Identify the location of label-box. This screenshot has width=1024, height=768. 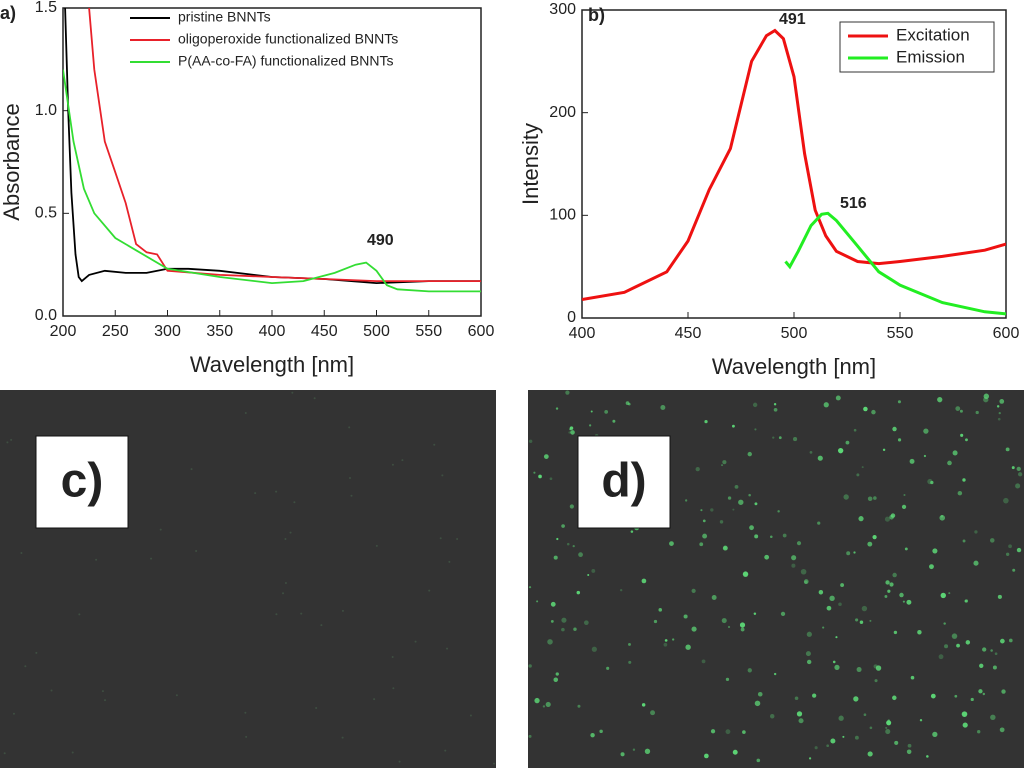
(82, 482).